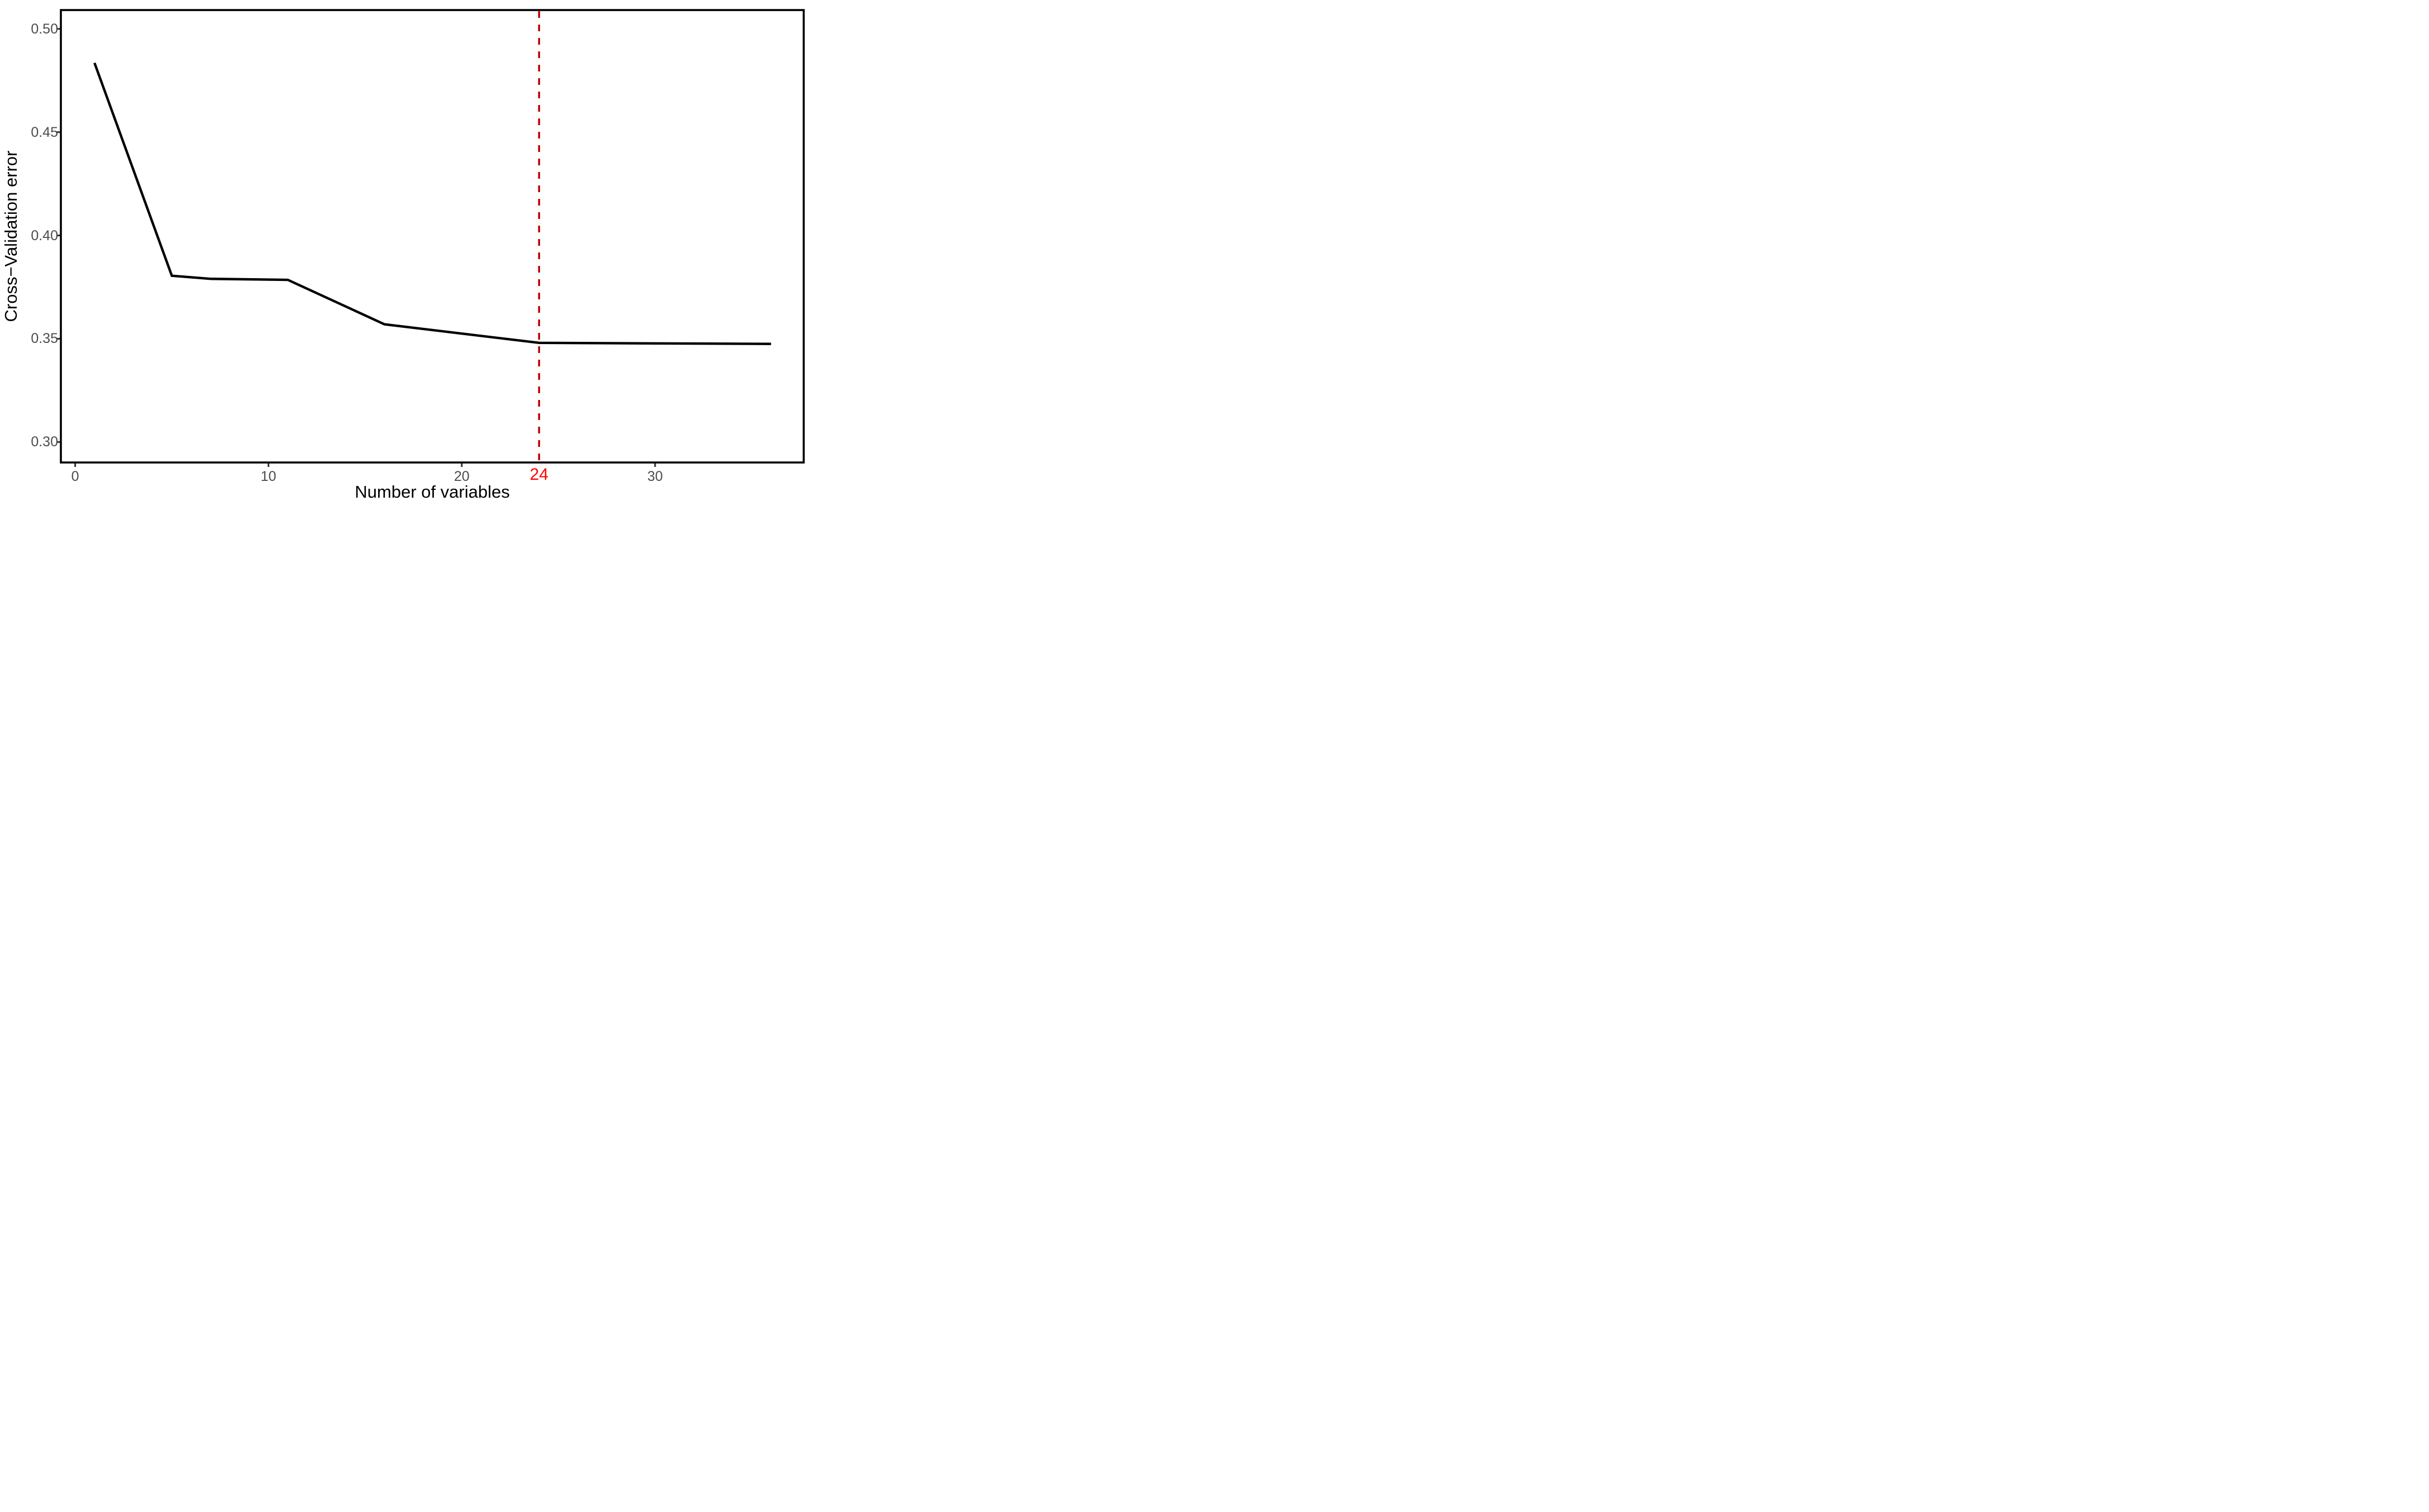  What do you see at coordinates (655, 477) in the screenshot?
I see `x-tick-label: 30` at bounding box center [655, 477].